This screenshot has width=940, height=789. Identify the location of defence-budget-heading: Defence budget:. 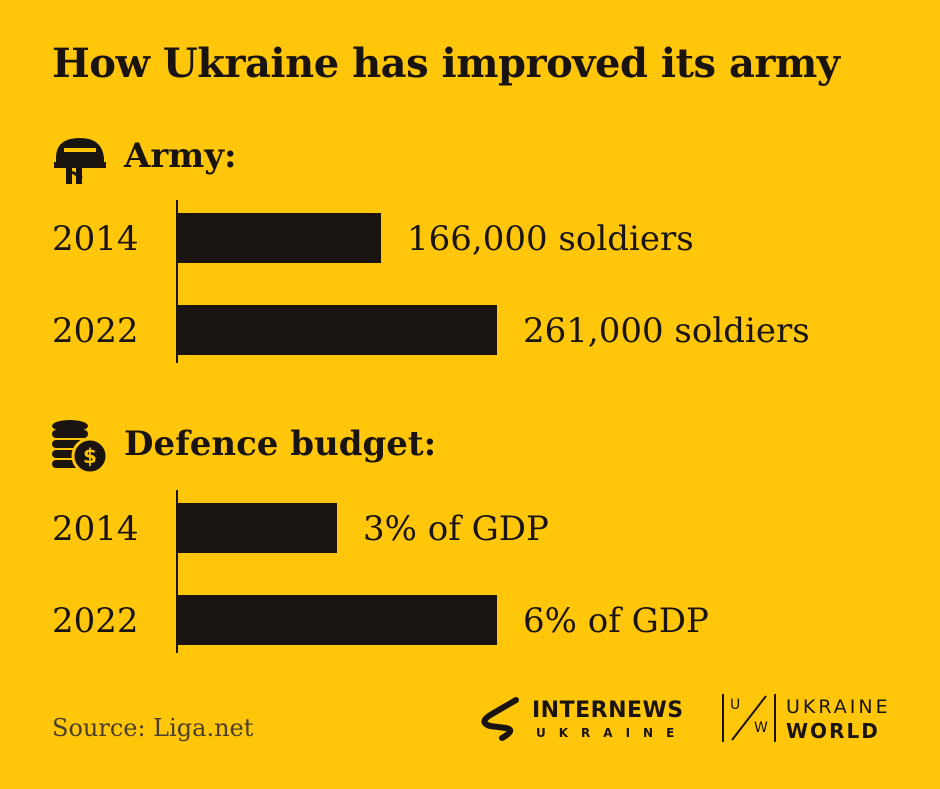
(280, 444).